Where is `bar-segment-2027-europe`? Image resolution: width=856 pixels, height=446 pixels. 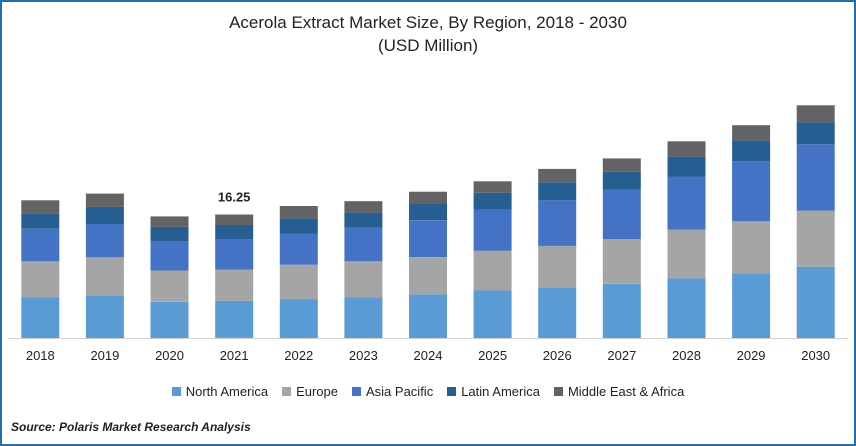 bar-segment-2027-europe is located at coordinates (621, 261).